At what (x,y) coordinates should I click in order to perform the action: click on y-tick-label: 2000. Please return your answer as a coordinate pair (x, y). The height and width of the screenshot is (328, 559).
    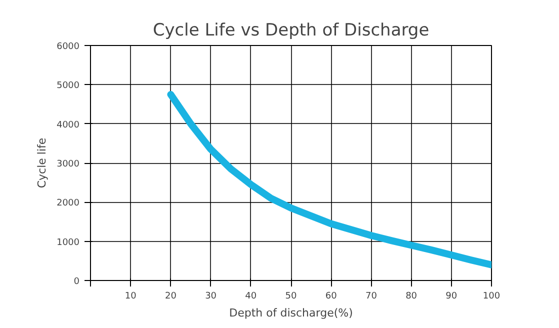
    Looking at the image, I should click on (68, 203).